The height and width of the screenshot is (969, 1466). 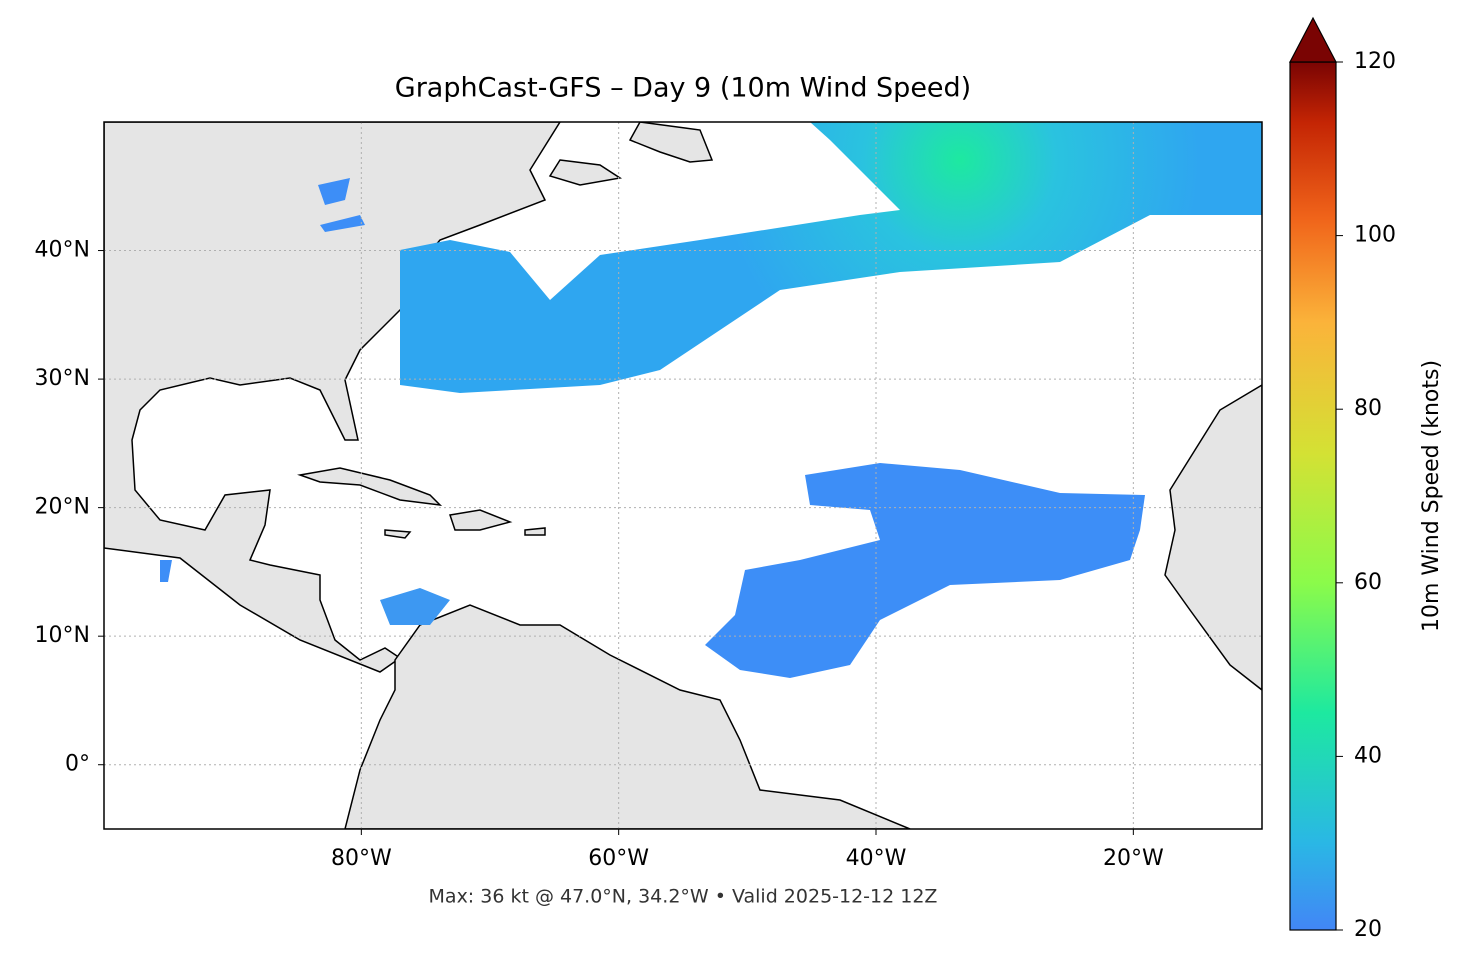 What do you see at coordinates (77, 764) in the screenshot?
I see `y-tick-label: 0°` at bounding box center [77, 764].